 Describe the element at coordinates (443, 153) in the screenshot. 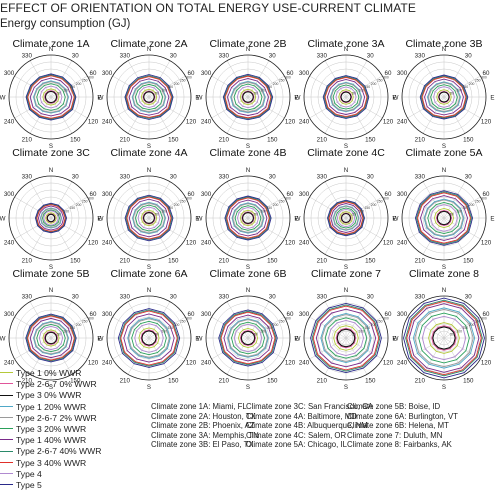

I see `chart-title: Climate zone 5A` at that location.